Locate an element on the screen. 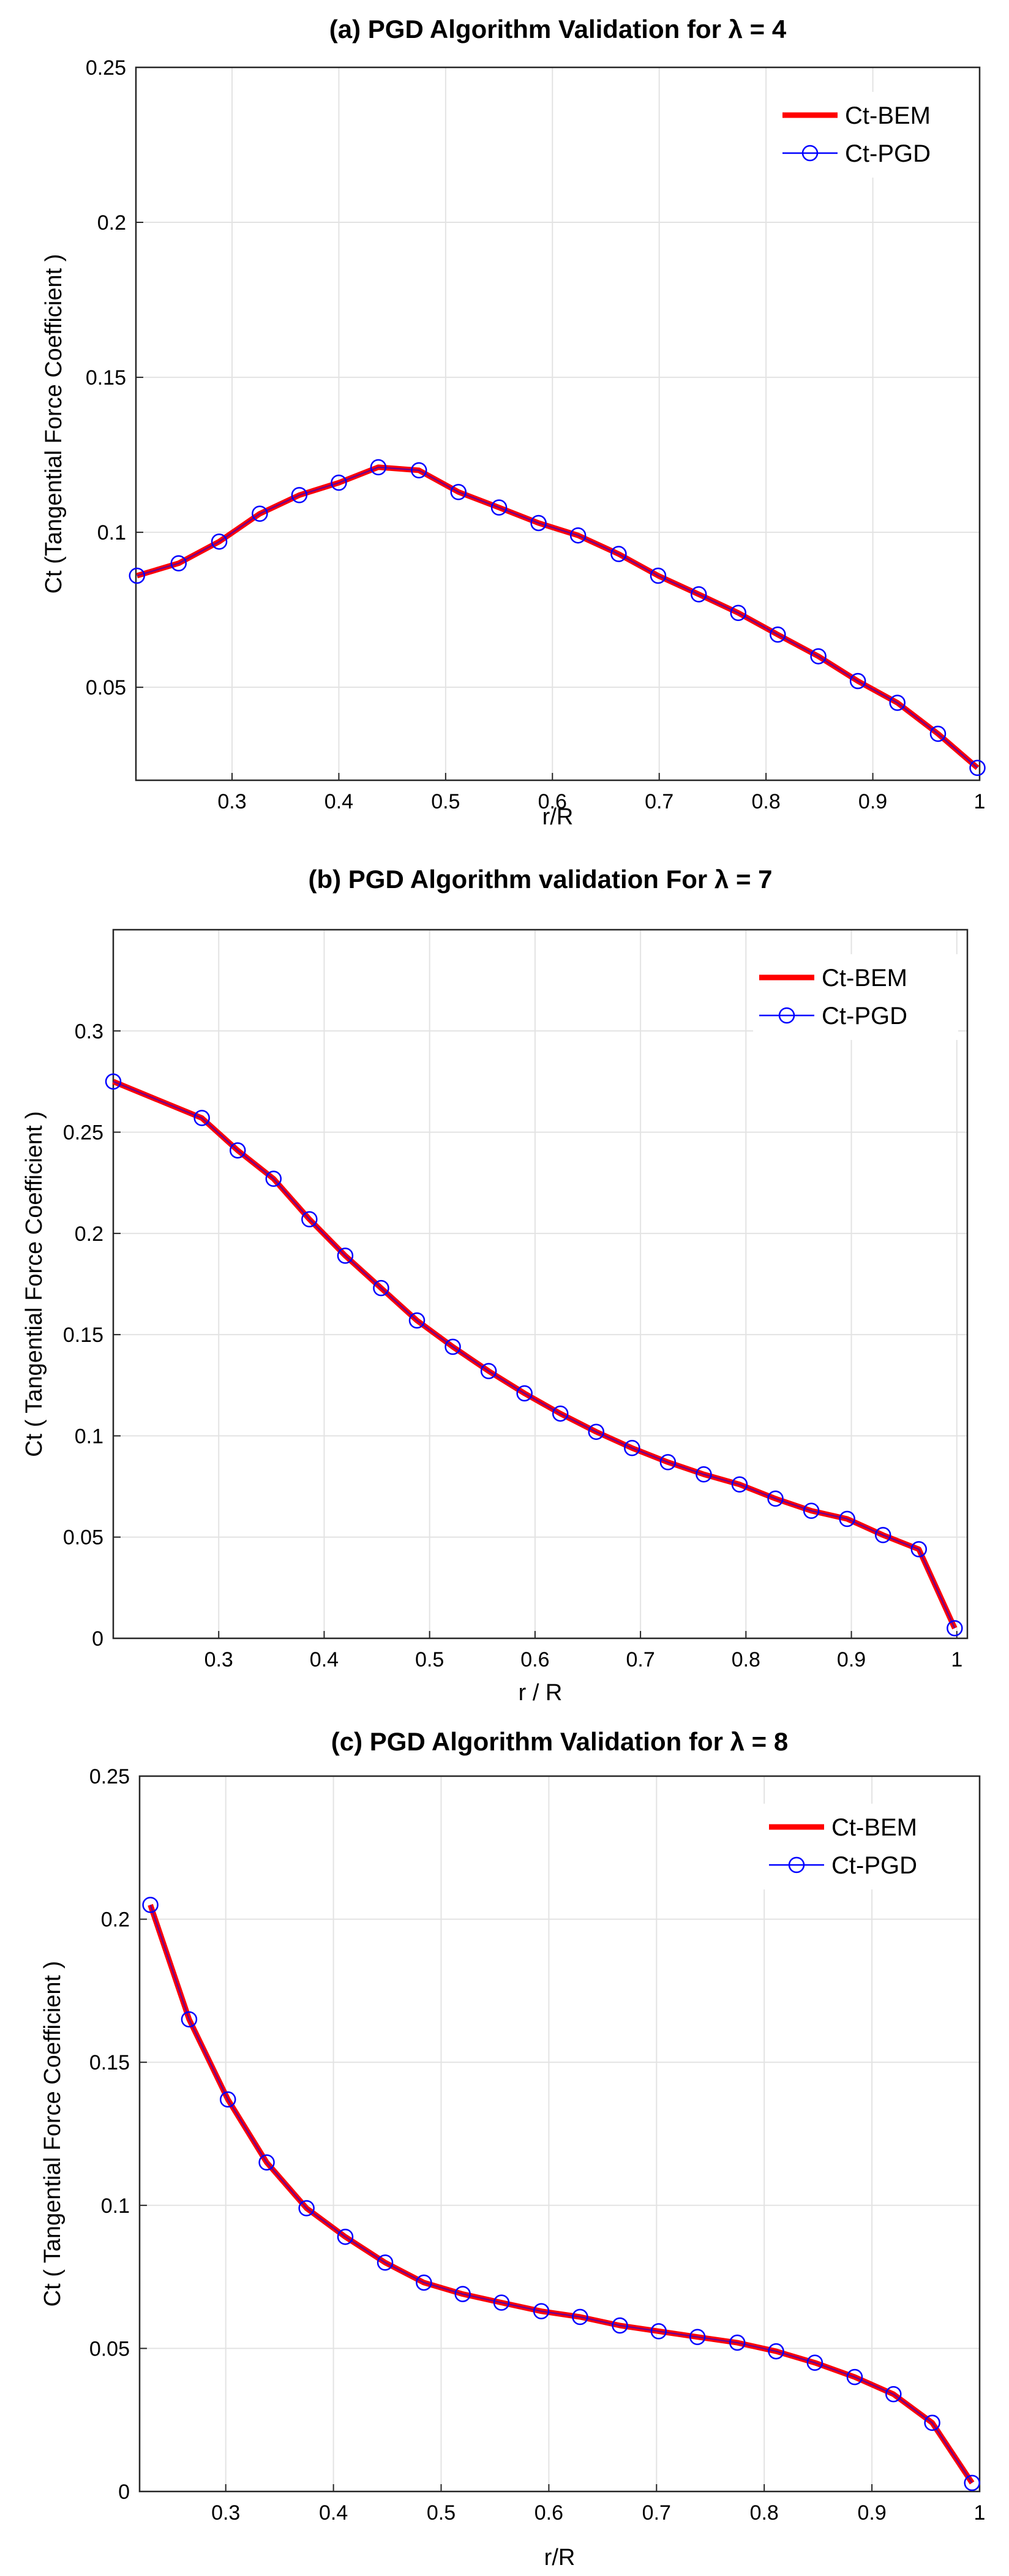 The height and width of the screenshot is (2576, 1009). y-tick-label: 0.3 is located at coordinates (89, 1031).